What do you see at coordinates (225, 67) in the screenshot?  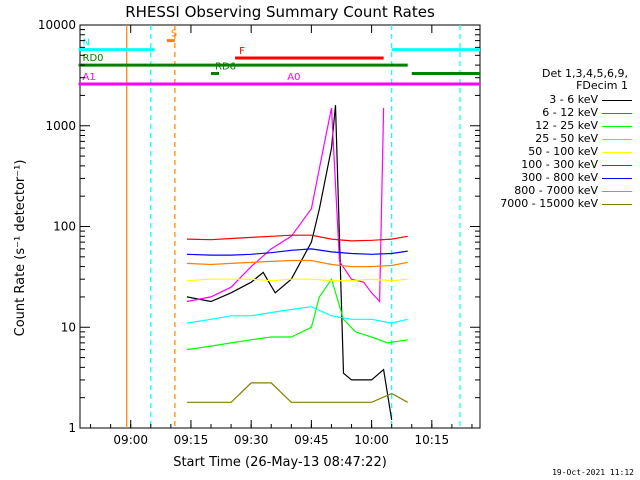 I see `flag-label-rd6: RD6` at bounding box center [225, 67].